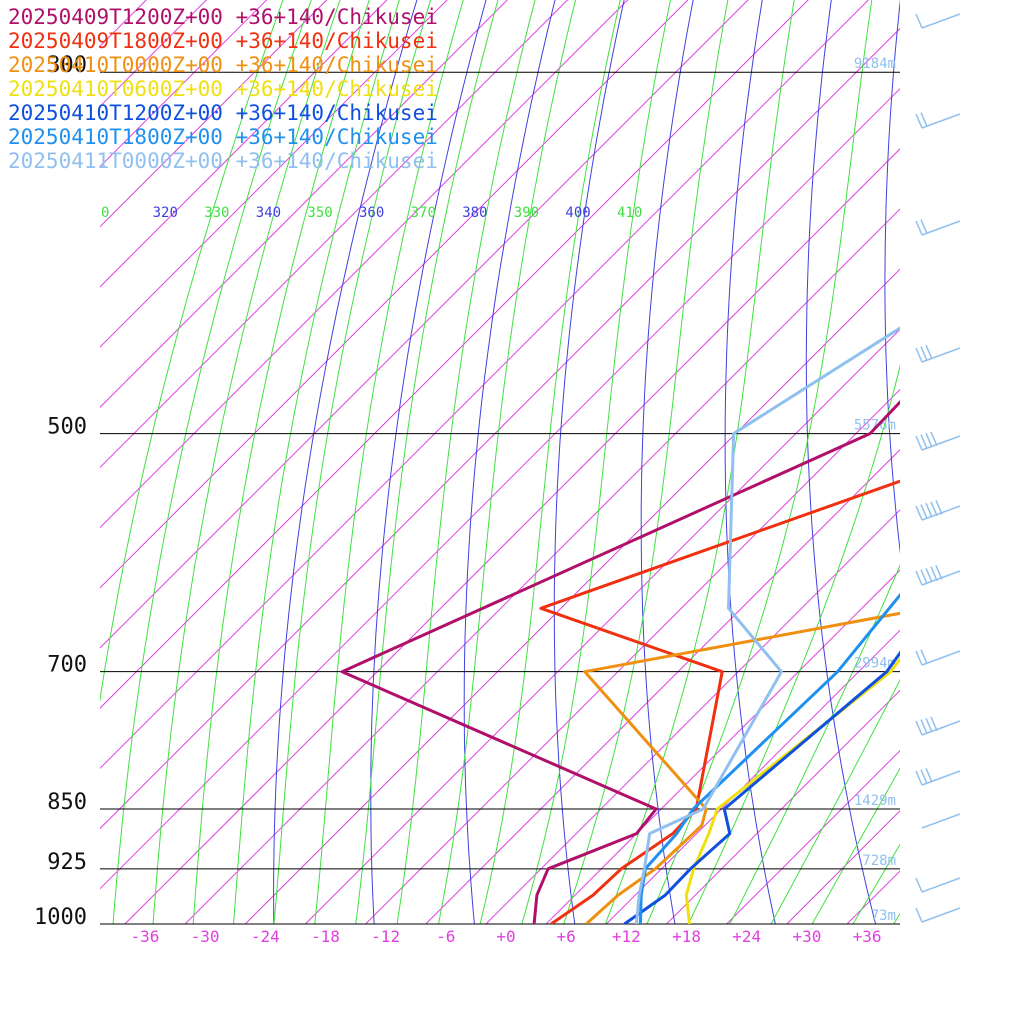 The width and height of the screenshot is (1024, 1024). Describe the element at coordinates (325, 936) in the screenshot. I see `temperature-tick-label: -18` at that location.